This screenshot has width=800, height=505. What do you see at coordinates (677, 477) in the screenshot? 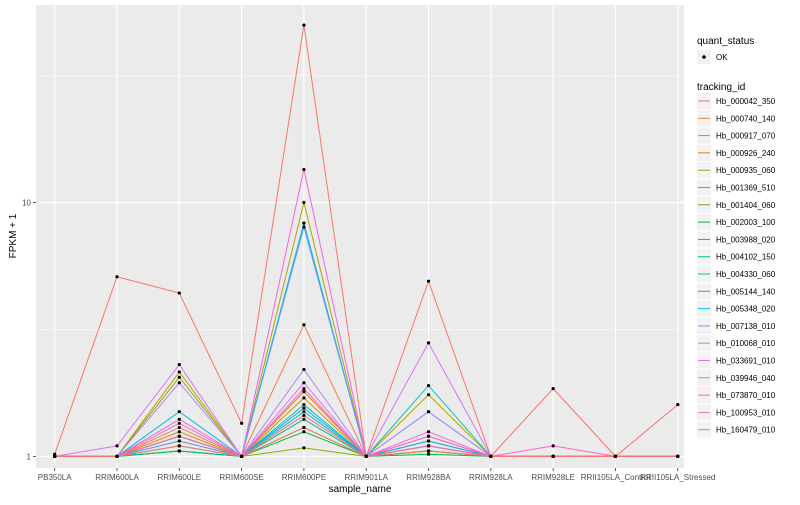
I see `x-tick-label: RRII105LA_Stressed` at bounding box center [677, 477].